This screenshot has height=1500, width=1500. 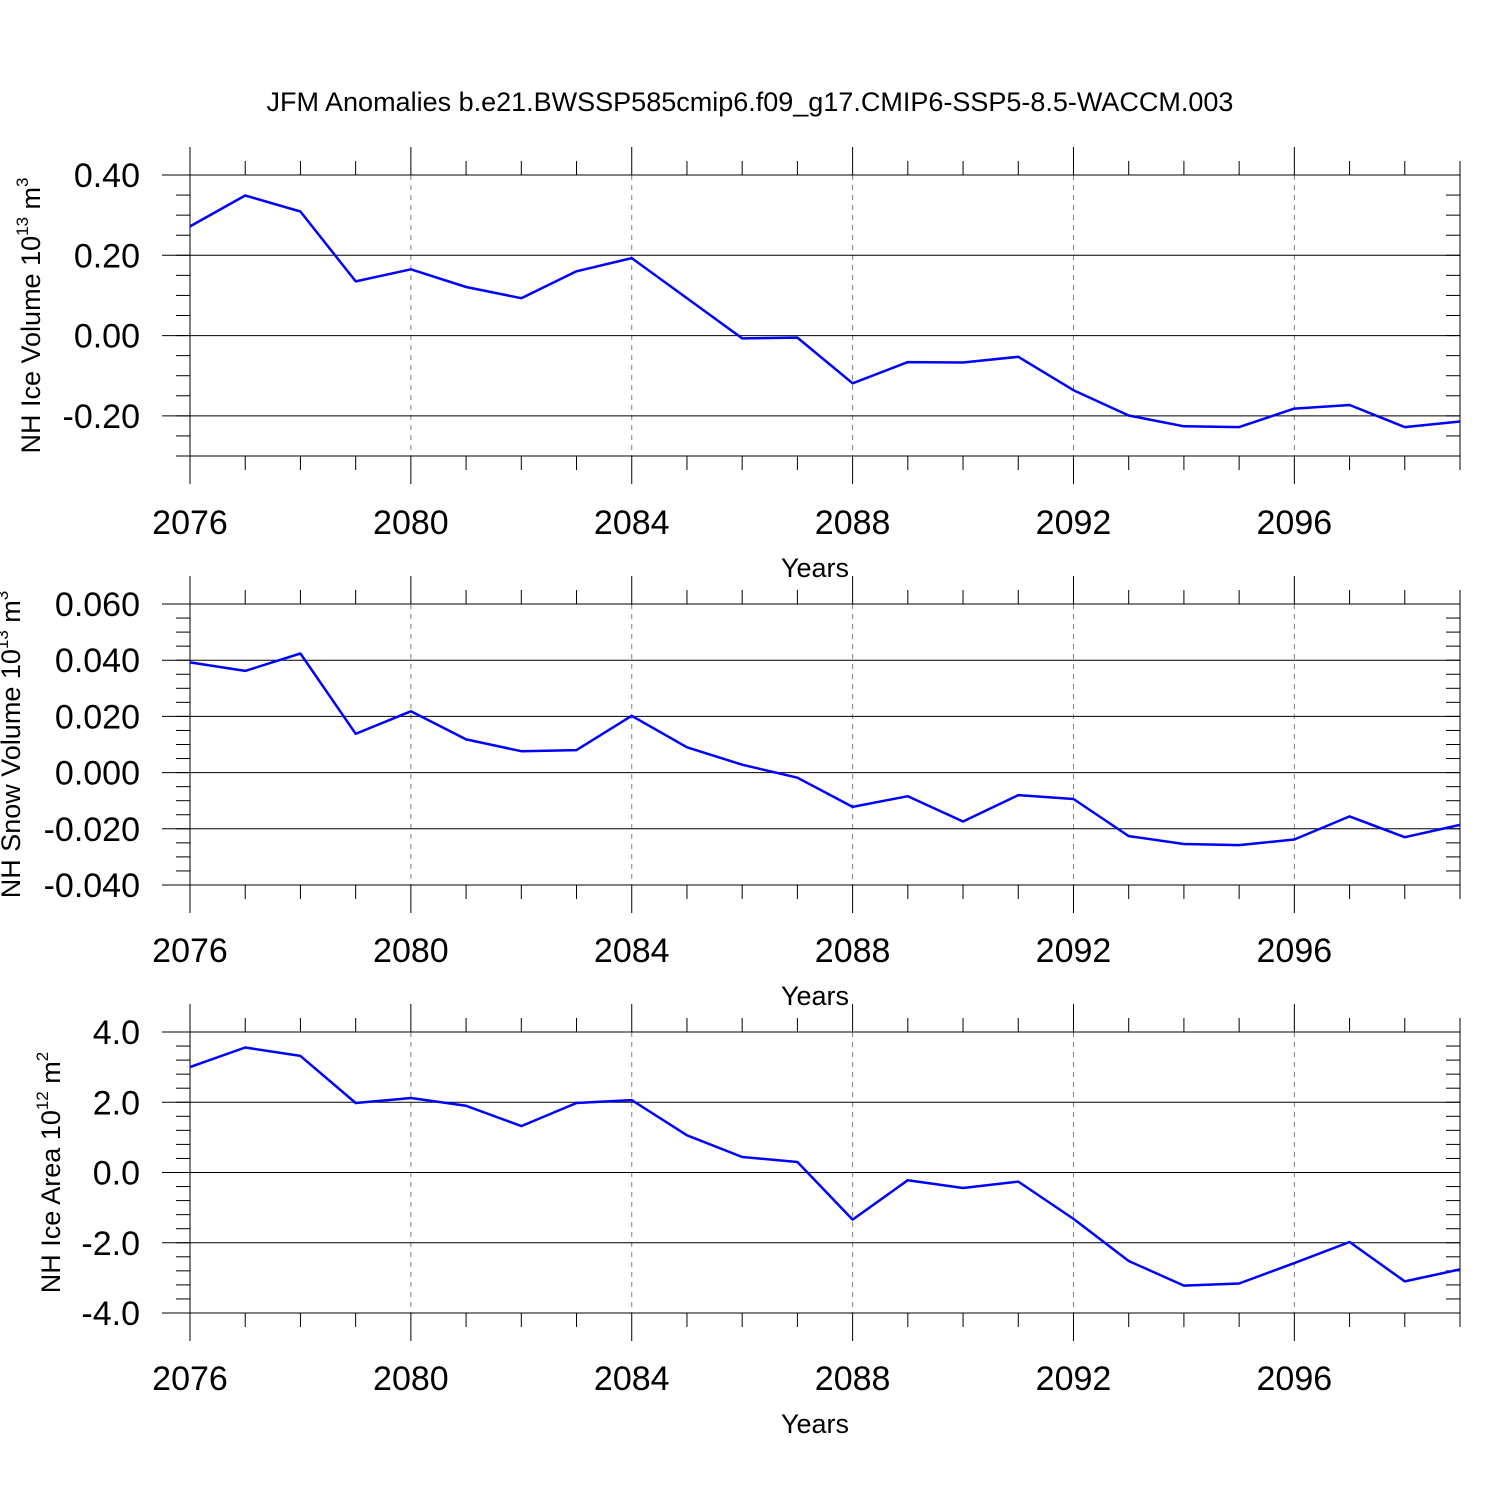 What do you see at coordinates (116, 1174) in the screenshot?
I see `y-tick-label: 0.0` at bounding box center [116, 1174].